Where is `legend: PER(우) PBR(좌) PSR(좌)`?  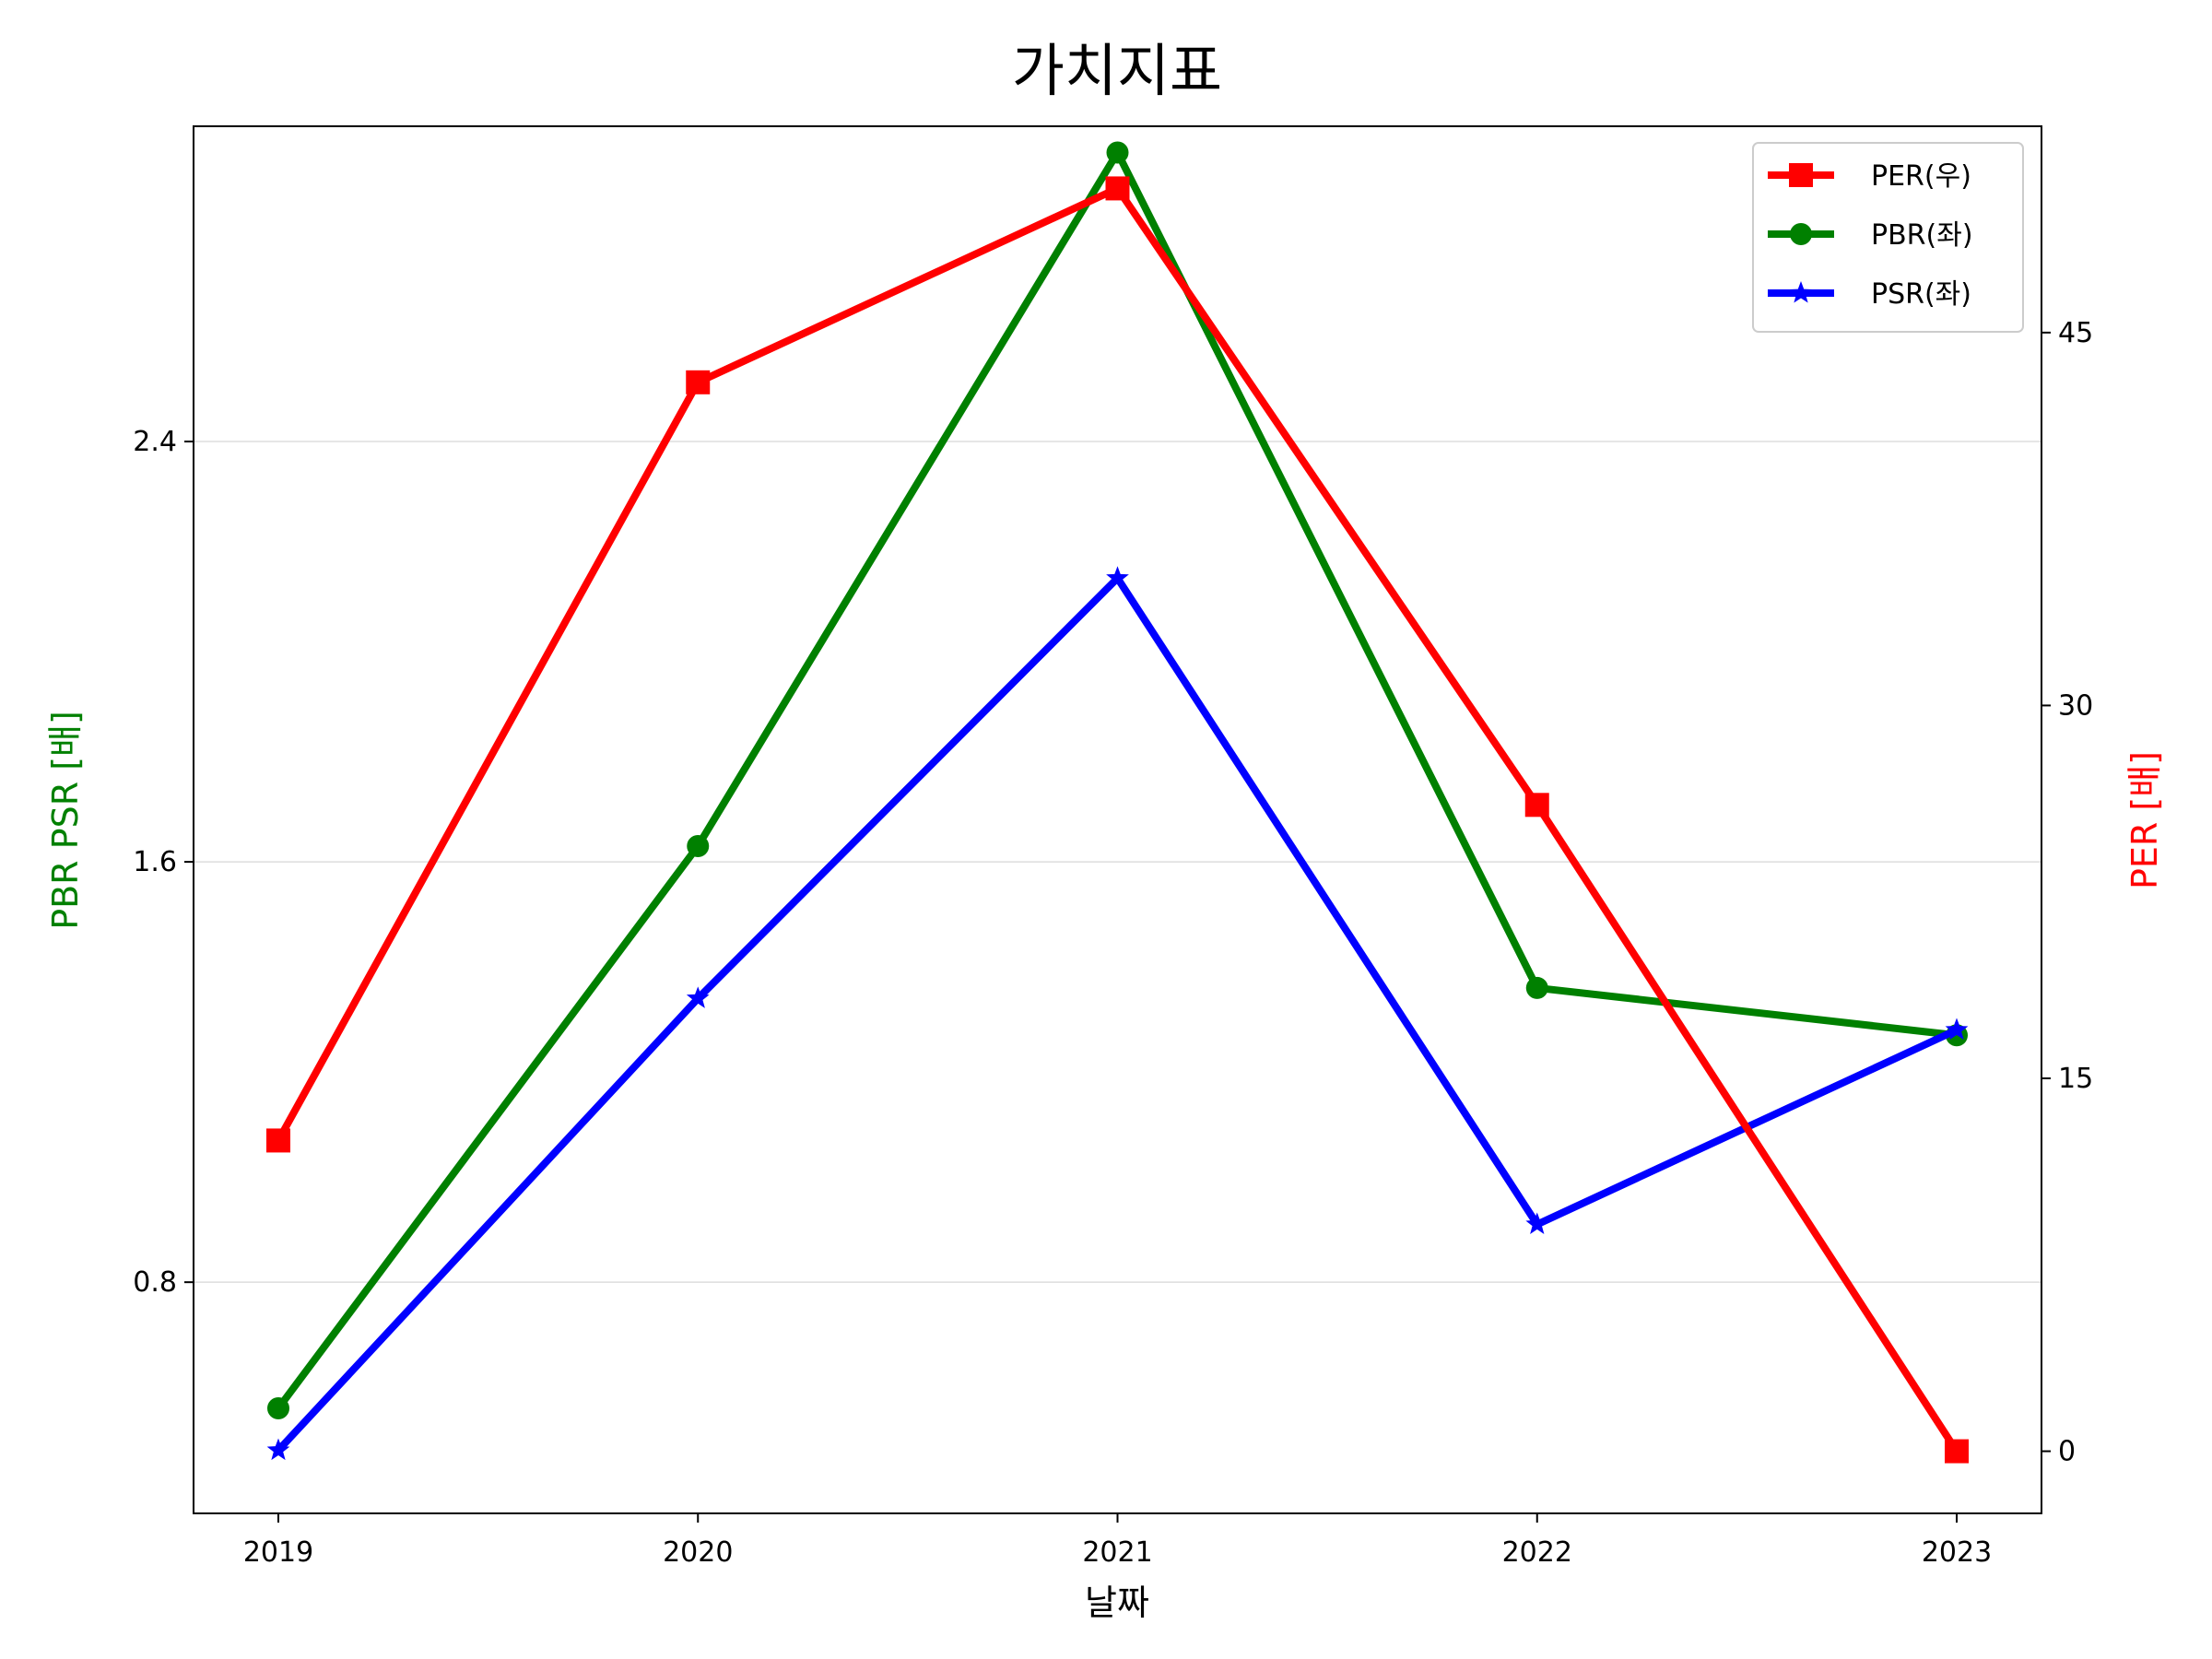
legend: PER(우) PBR(좌) PSR(좌) is located at coordinates (1888, 237).